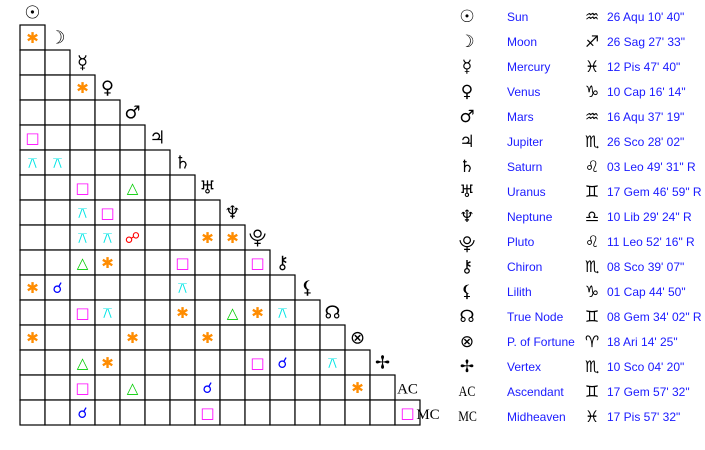 The image size is (705, 450). I want to click on planet-name: Midheaven, so click(536, 417).